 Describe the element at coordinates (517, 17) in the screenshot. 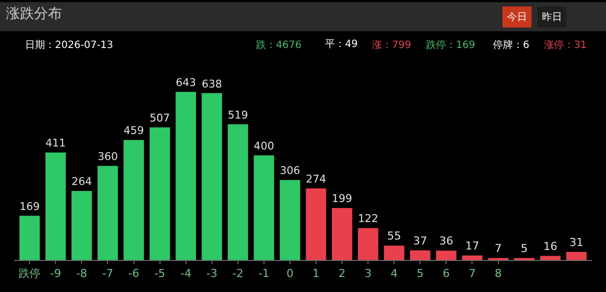

I see `text: 今日` at that location.